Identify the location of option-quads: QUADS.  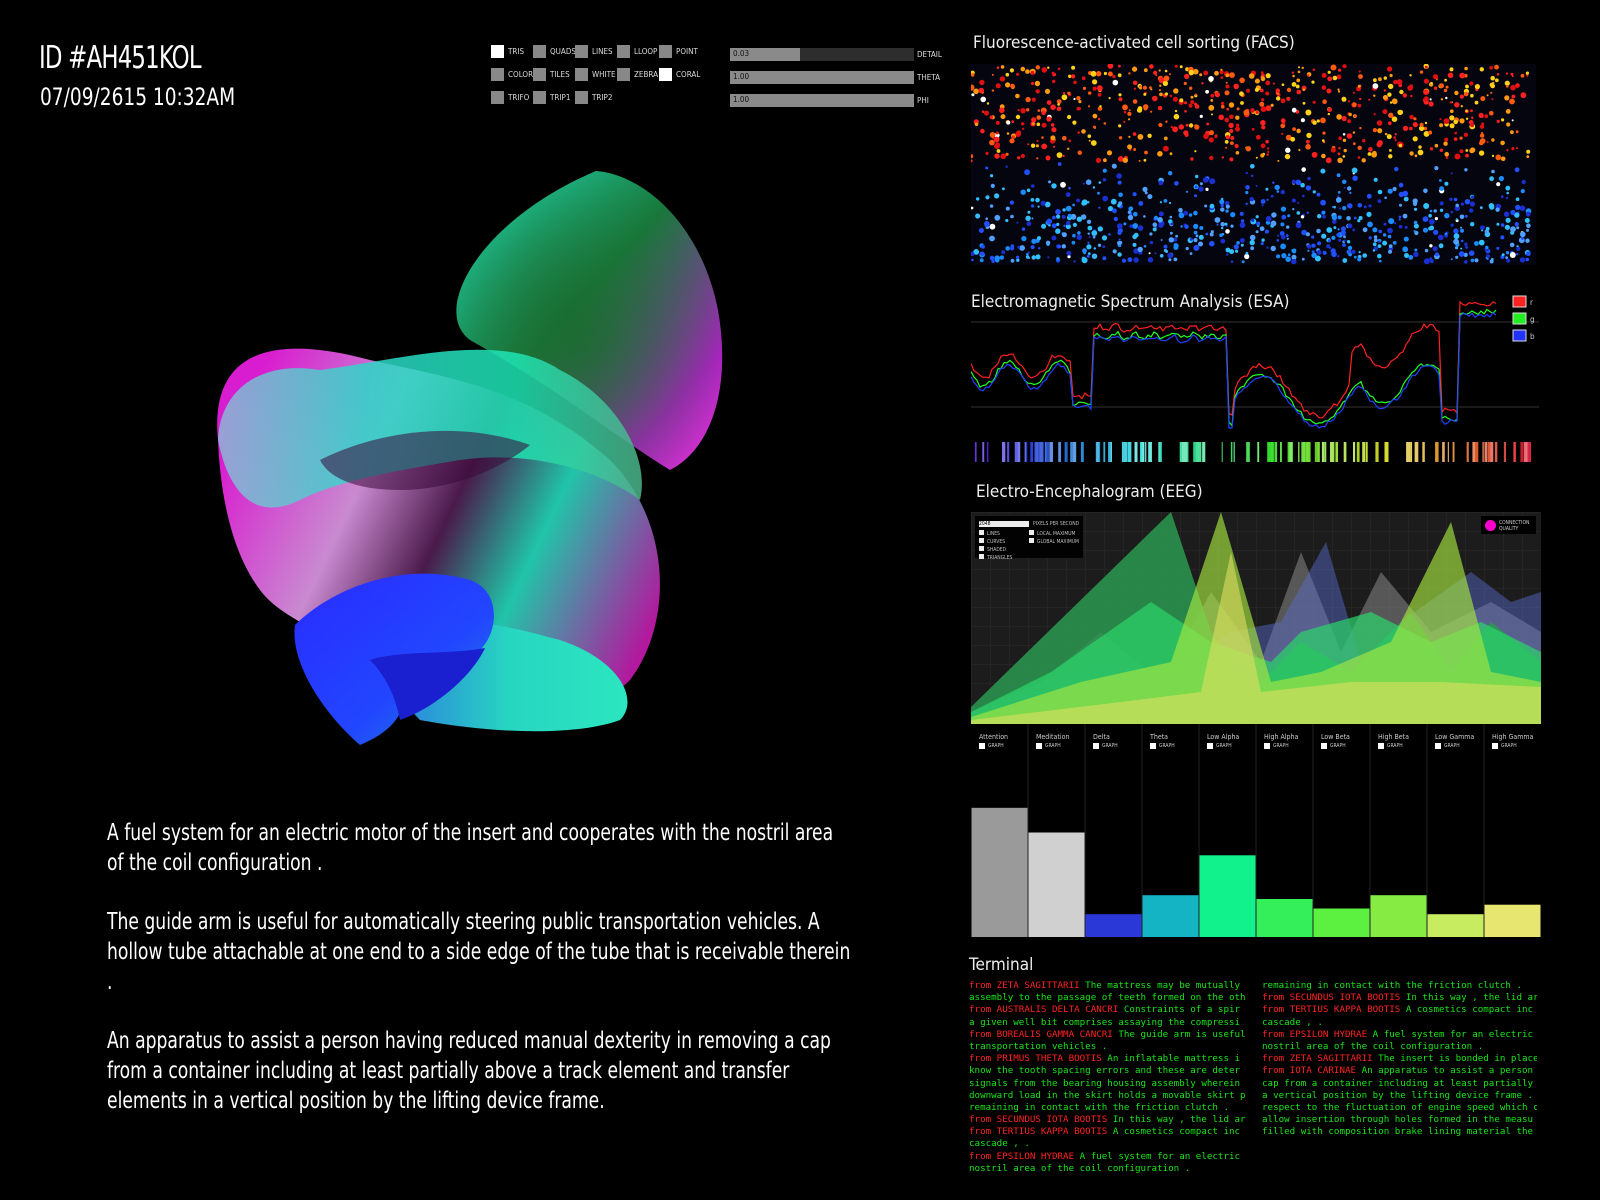
(554, 51).